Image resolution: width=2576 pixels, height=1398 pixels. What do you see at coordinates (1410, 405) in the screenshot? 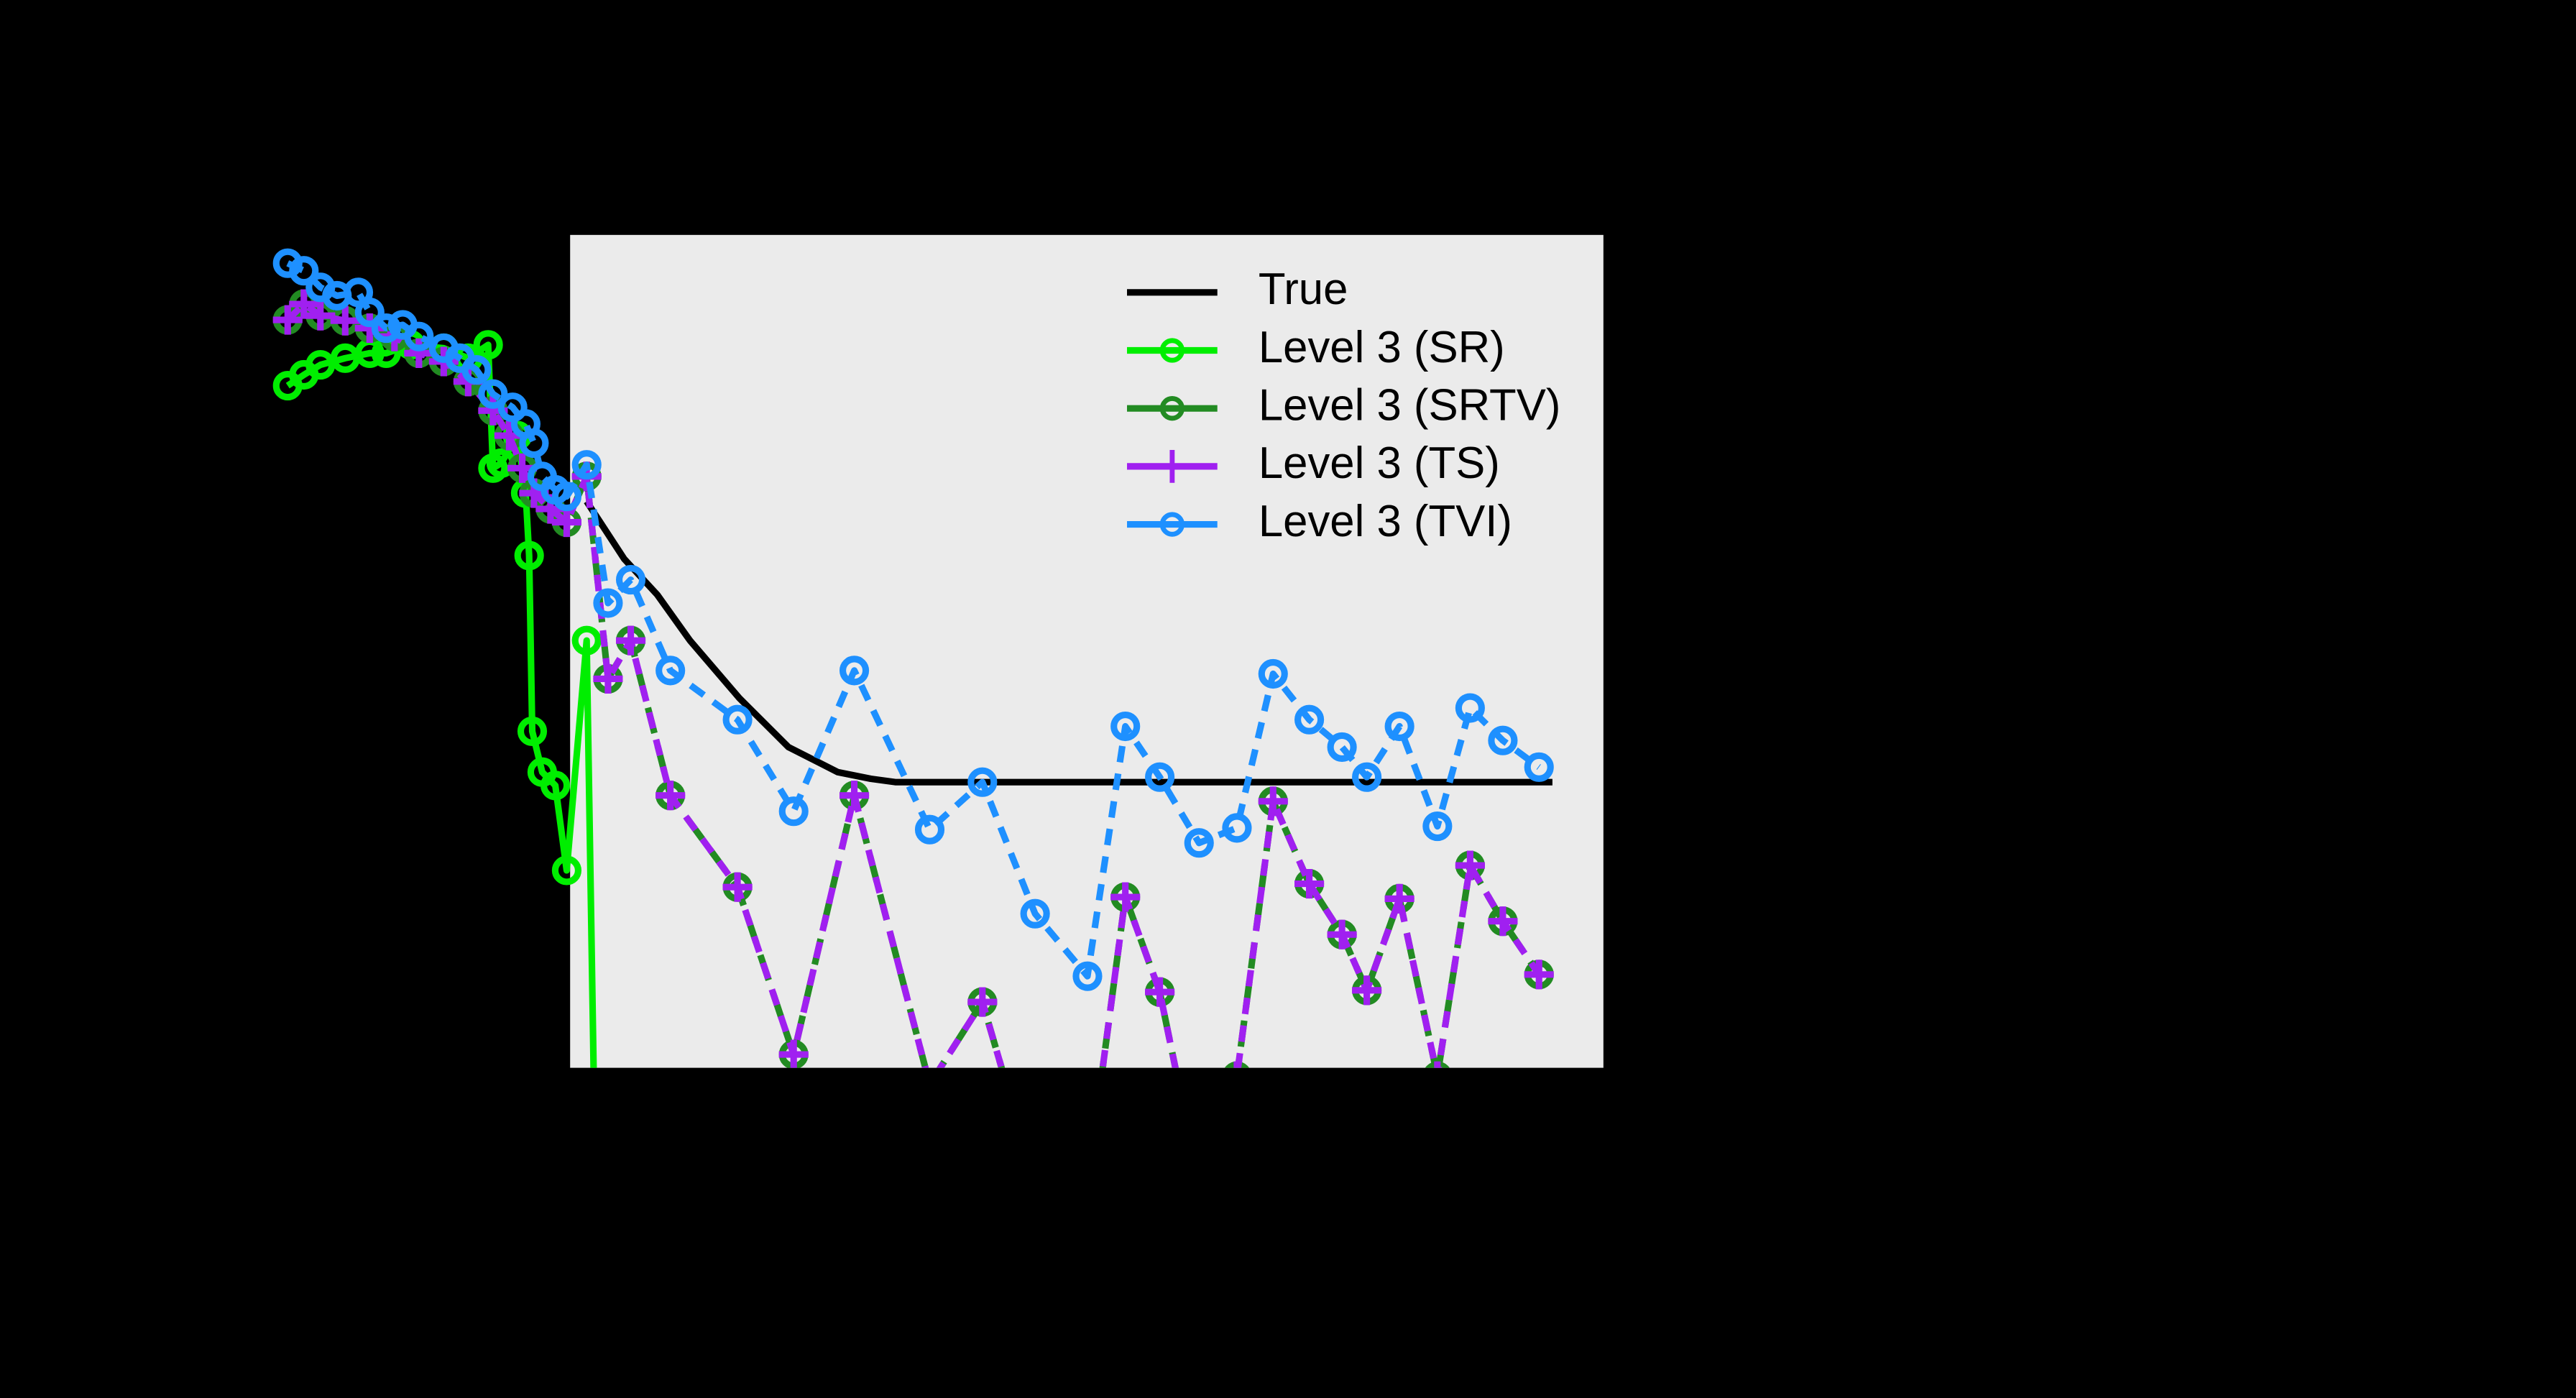
I see `legend-label: Level 3 (SRTV)` at bounding box center [1410, 405].